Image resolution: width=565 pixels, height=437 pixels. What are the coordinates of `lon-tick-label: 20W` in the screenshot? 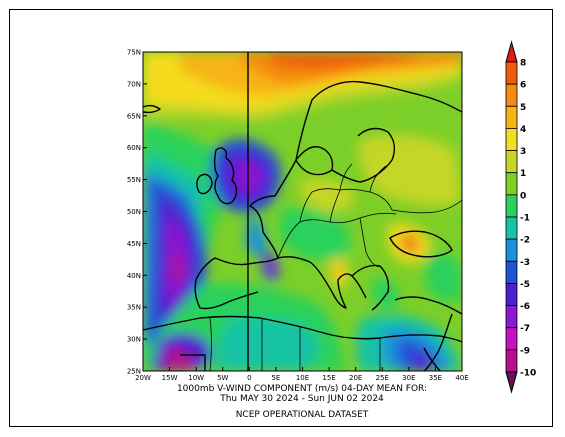 It's located at (143, 378).